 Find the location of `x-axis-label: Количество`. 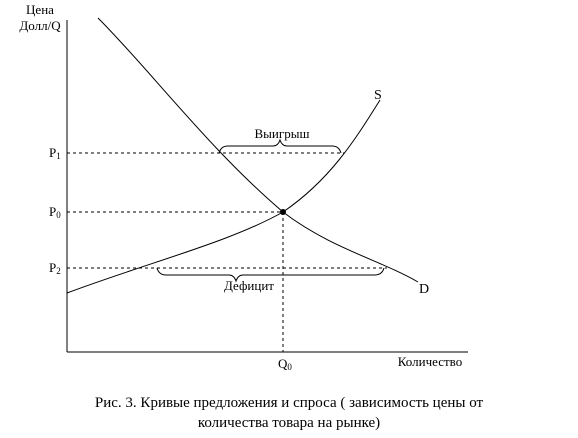

x-axis-label: Количество is located at coordinates (430, 361).